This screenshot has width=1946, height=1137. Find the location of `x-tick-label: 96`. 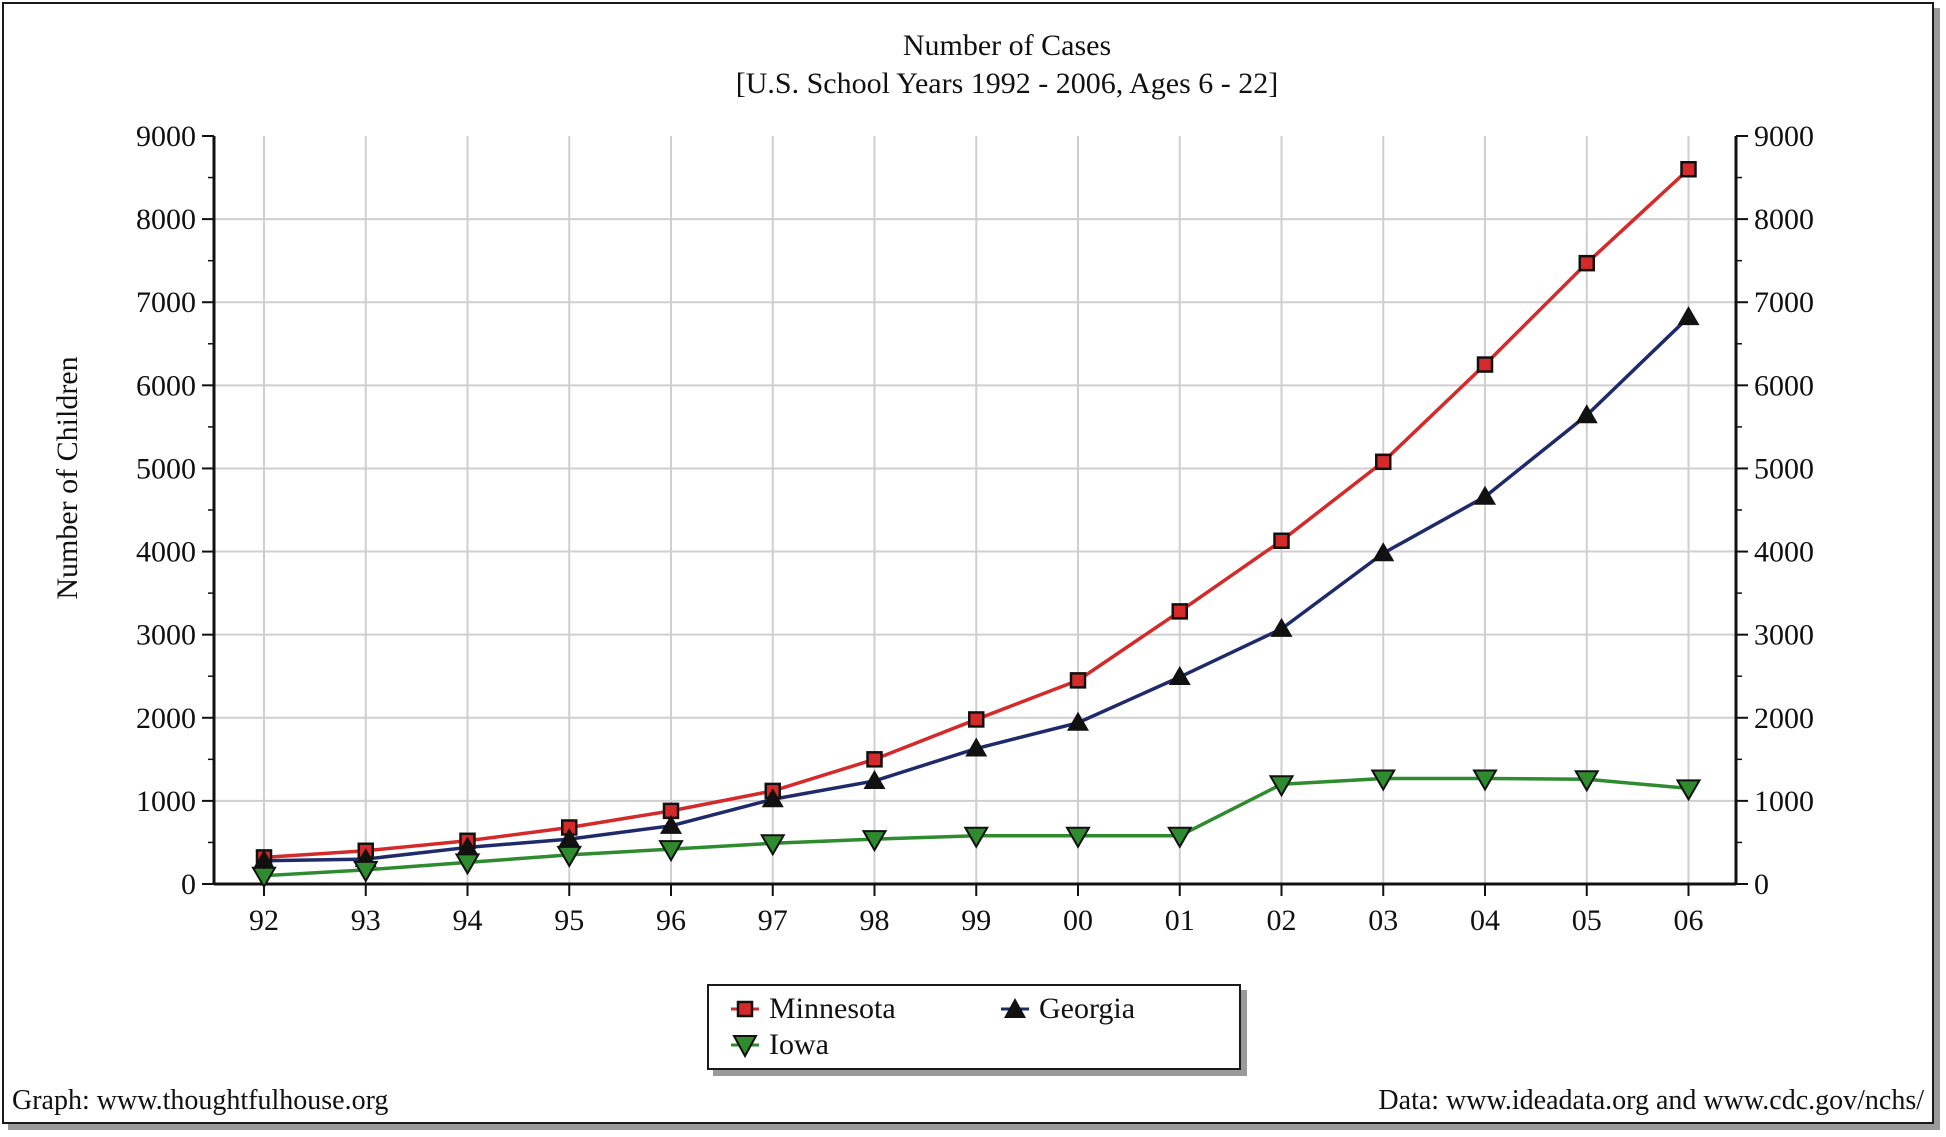

x-tick-label: 96 is located at coordinates (671, 920).